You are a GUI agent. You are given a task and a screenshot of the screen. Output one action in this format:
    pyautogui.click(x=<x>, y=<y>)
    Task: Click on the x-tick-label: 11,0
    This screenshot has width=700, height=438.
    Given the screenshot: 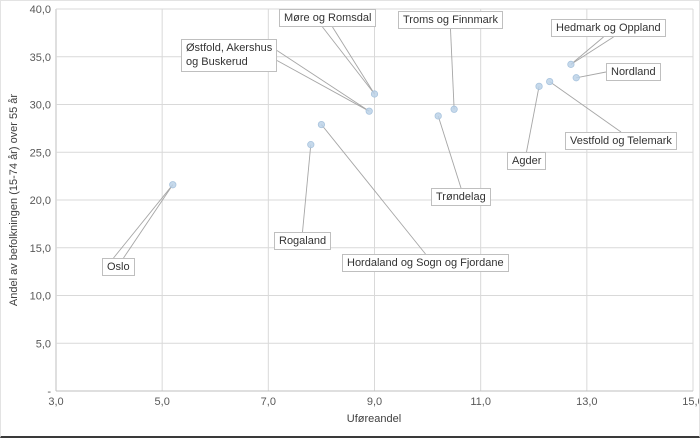 What is the action you would take?
    pyautogui.click(x=480, y=402)
    